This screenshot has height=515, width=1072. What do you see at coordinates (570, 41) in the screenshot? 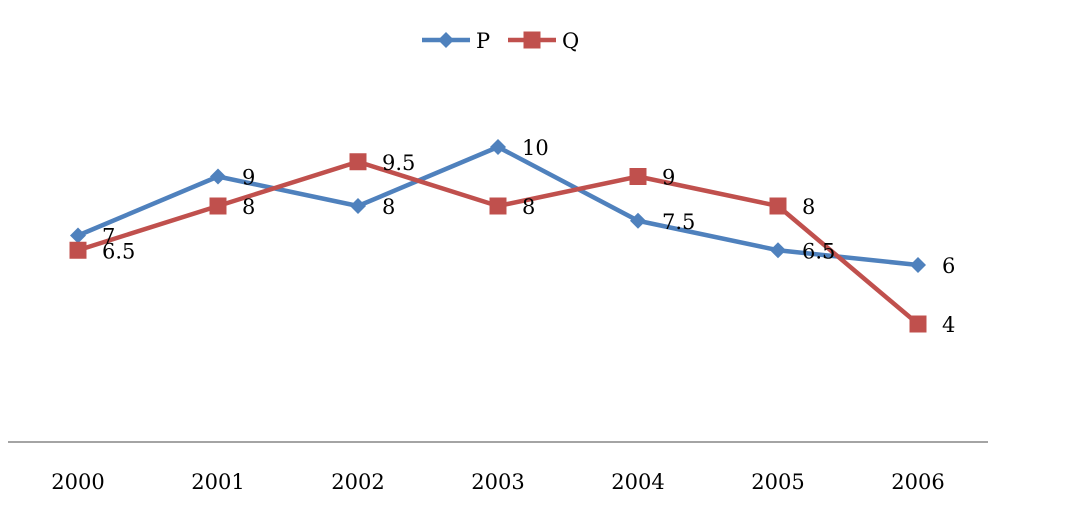
I see `legend-q-label: Q` at bounding box center [570, 41].